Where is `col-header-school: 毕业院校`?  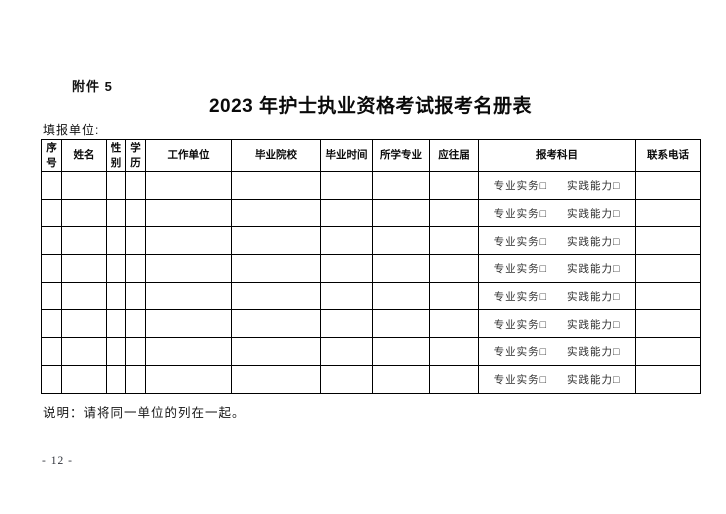 col-header-school: 毕业院校 is located at coordinates (276, 155).